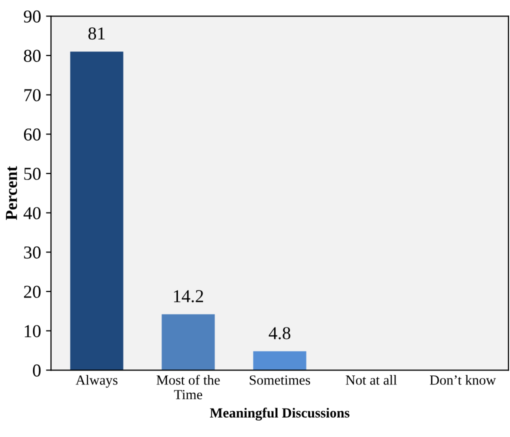 Image resolution: width=510 pixels, height=437 pixels. Describe the element at coordinates (12, 193) in the screenshot. I see `y-axis-title: Percent` at that location.